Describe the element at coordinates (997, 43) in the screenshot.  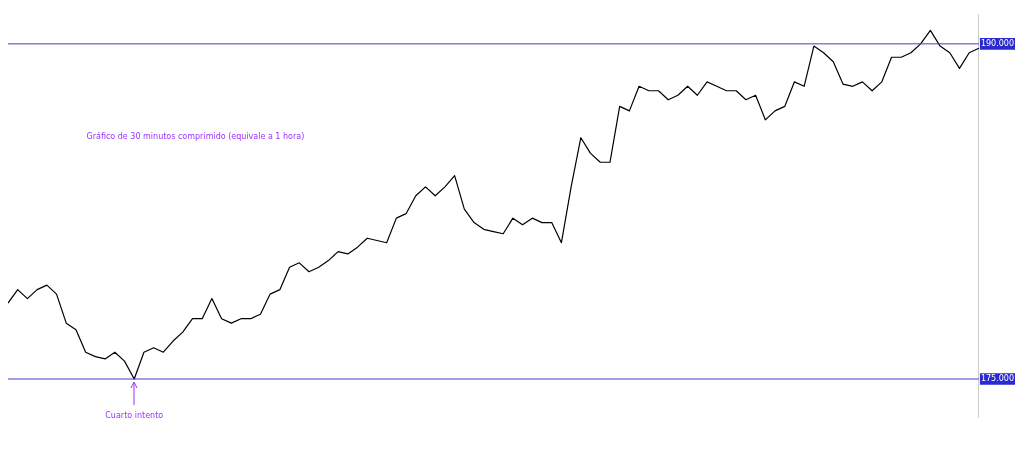
I see `y-tick-label: 190.000` at that location.